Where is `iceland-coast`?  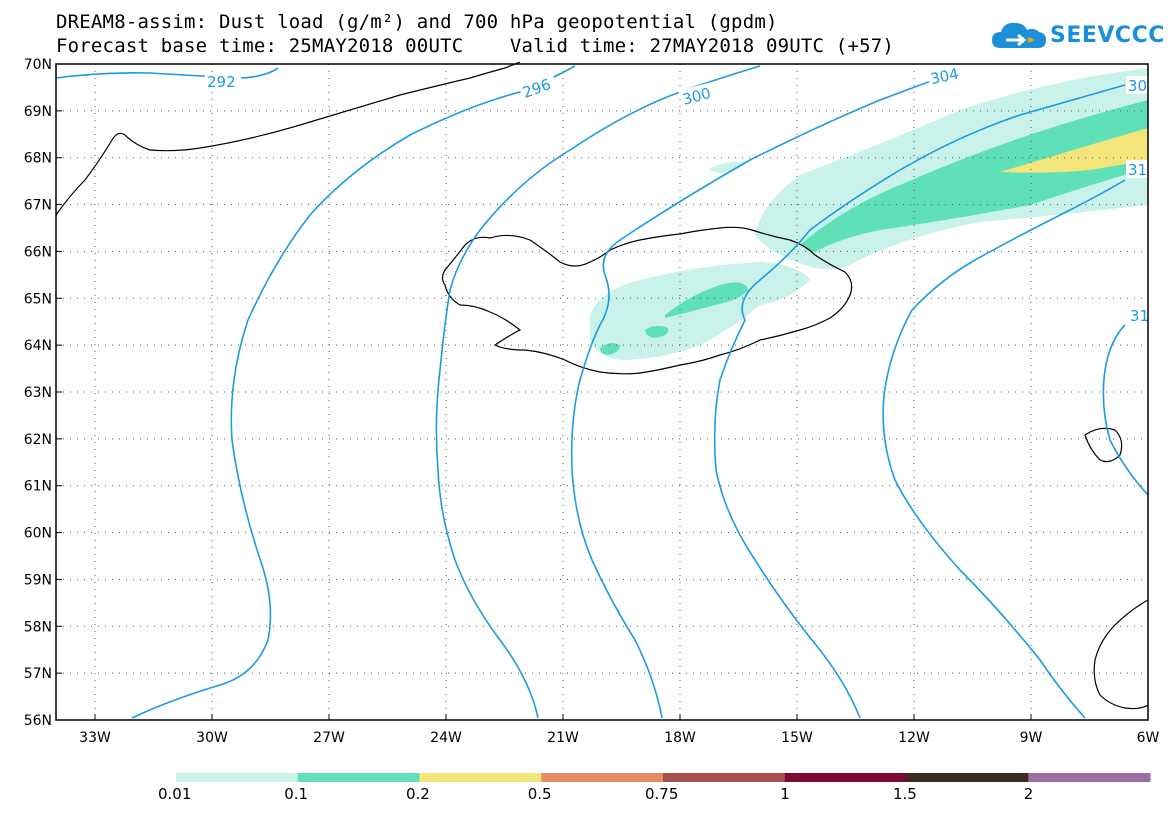 iceland-coast is located at coordinates (647, 300).